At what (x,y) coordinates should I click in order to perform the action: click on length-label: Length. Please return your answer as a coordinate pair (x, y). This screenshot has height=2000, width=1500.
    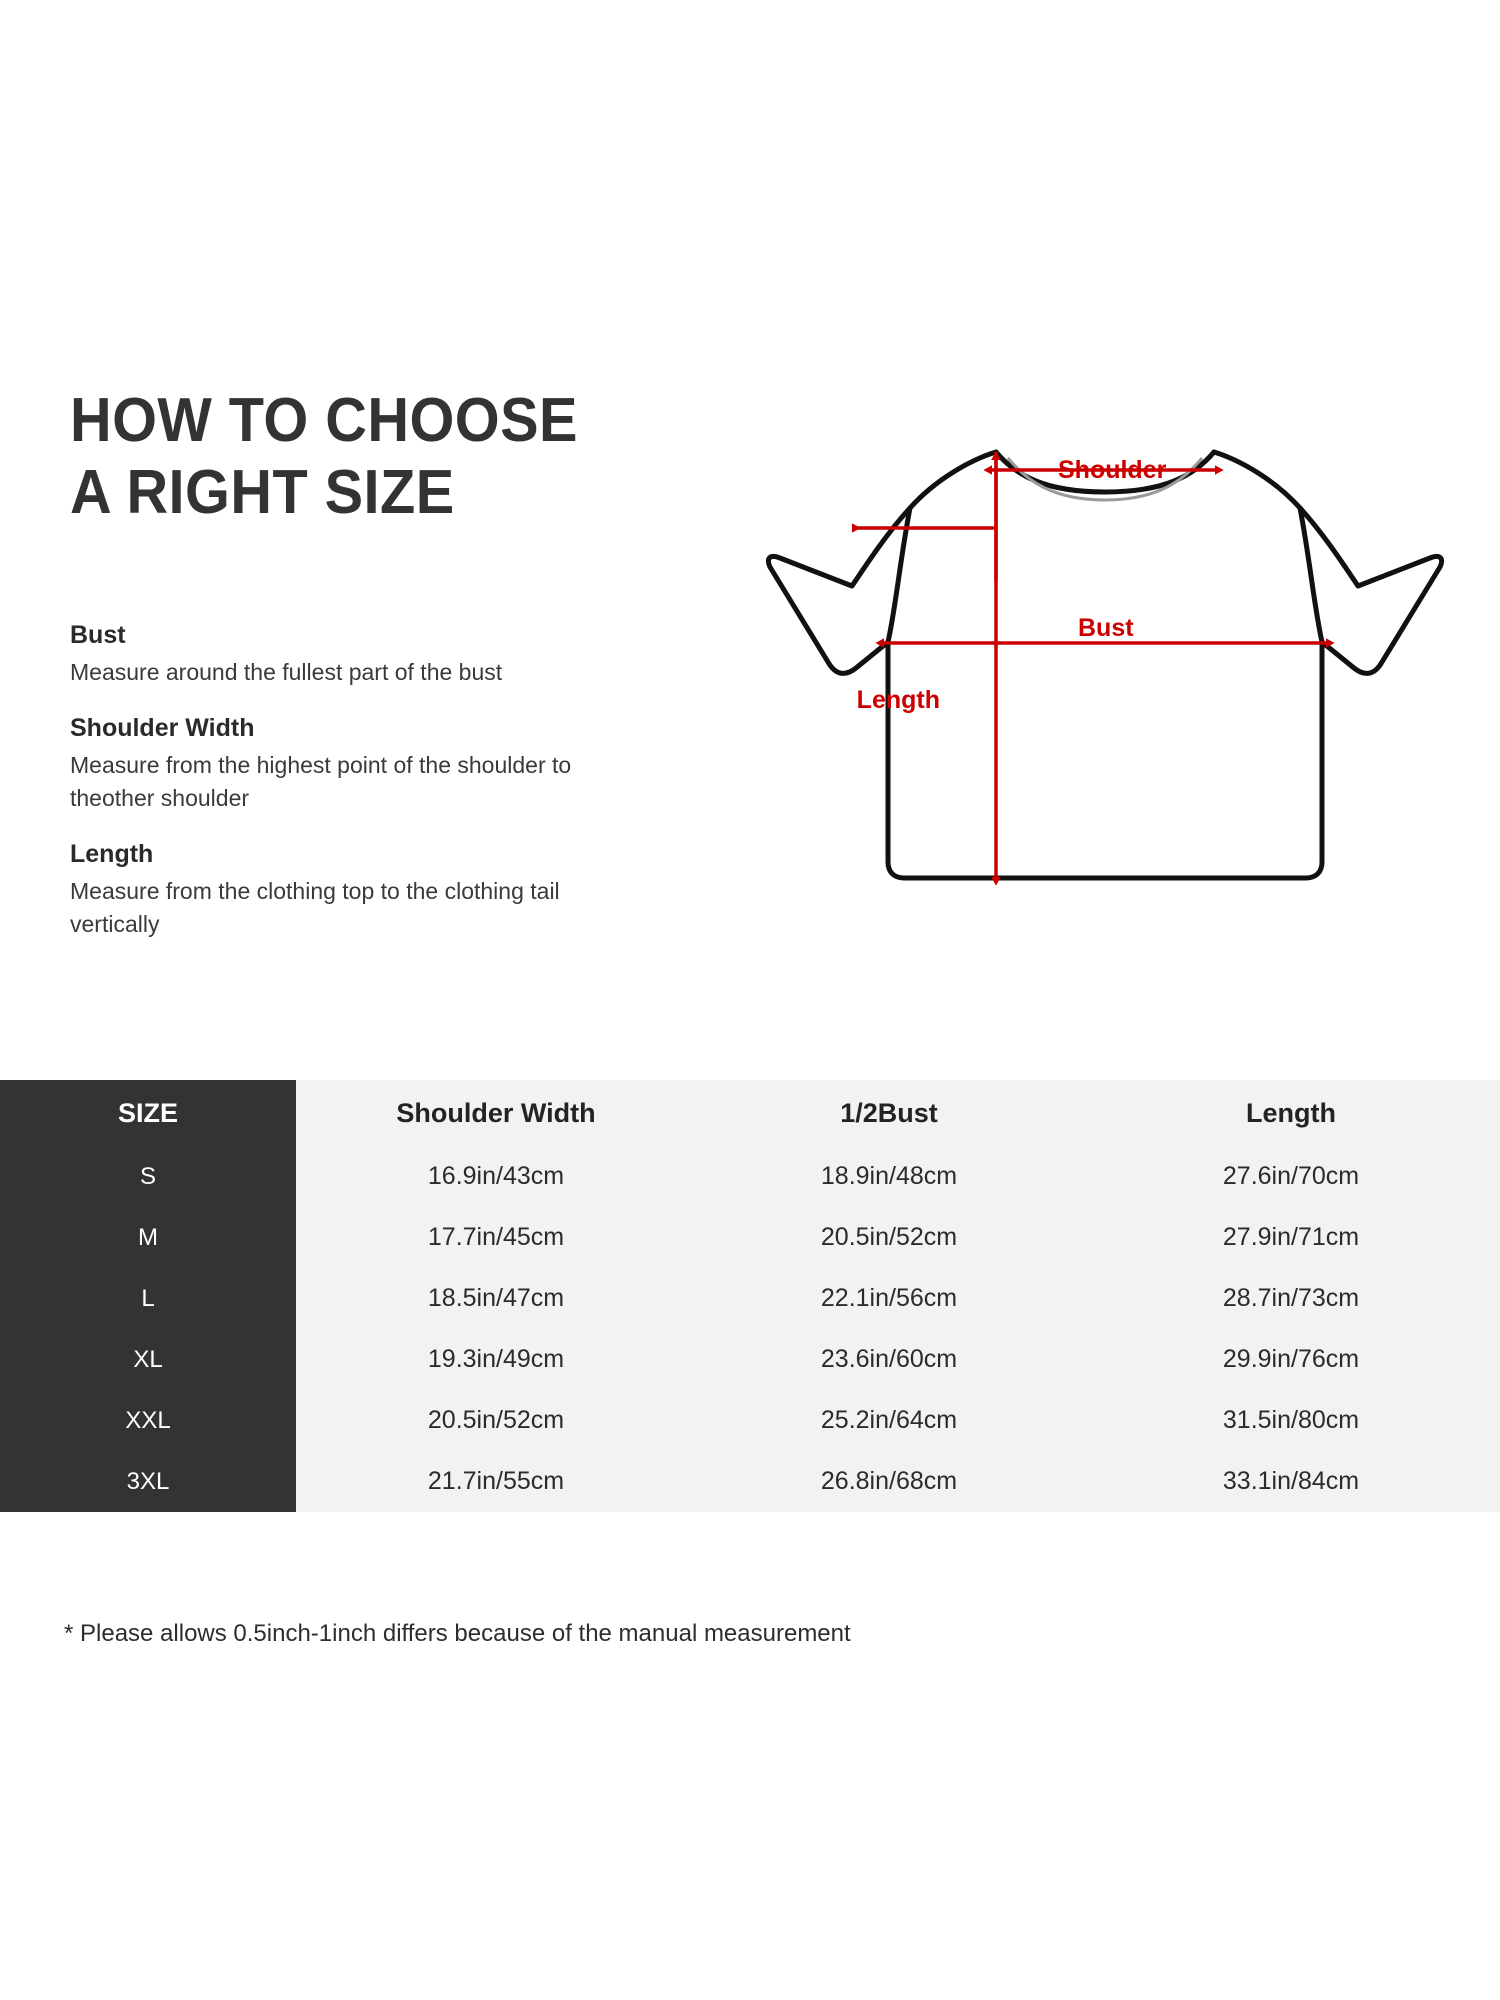
    Looking at the image, I should click on (898, 700).